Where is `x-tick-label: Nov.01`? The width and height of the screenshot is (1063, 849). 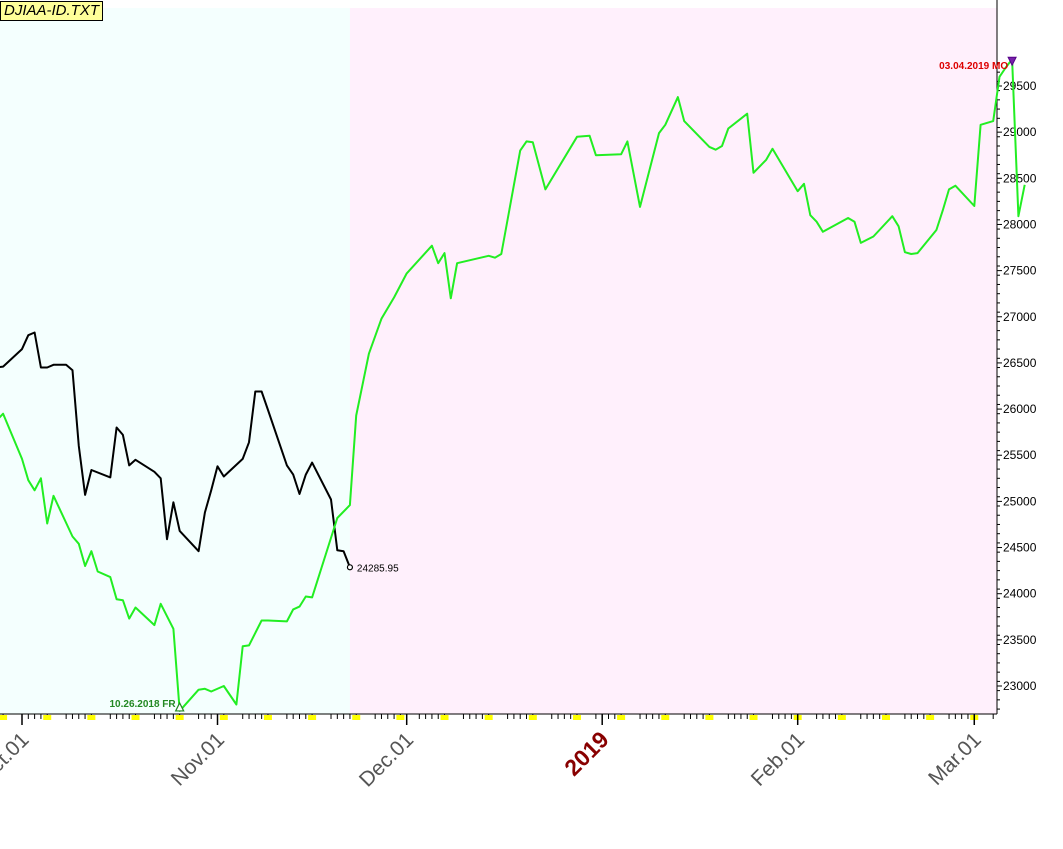
x-tick-label: Nov.01 is located at coordinates (198, 759).